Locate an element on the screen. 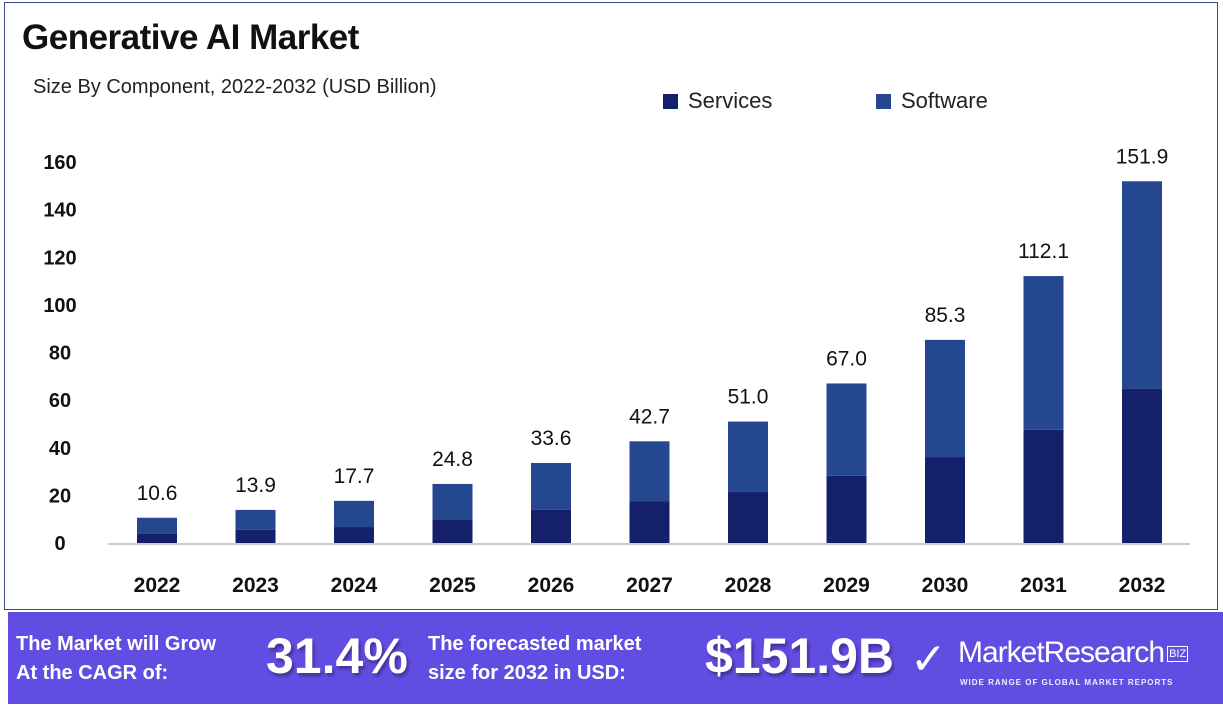  checkmark-logo-icon: ✓ is located at coordinates (928, 659).